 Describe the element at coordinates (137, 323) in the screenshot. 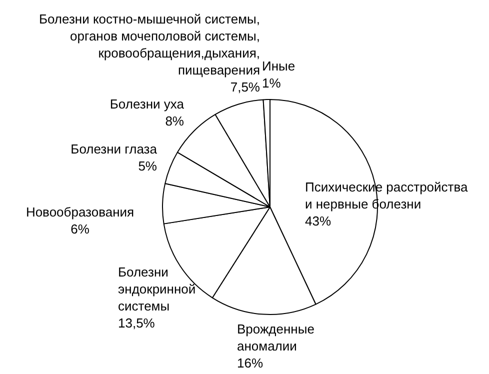

I see `data-label: 13,5%` at that location.